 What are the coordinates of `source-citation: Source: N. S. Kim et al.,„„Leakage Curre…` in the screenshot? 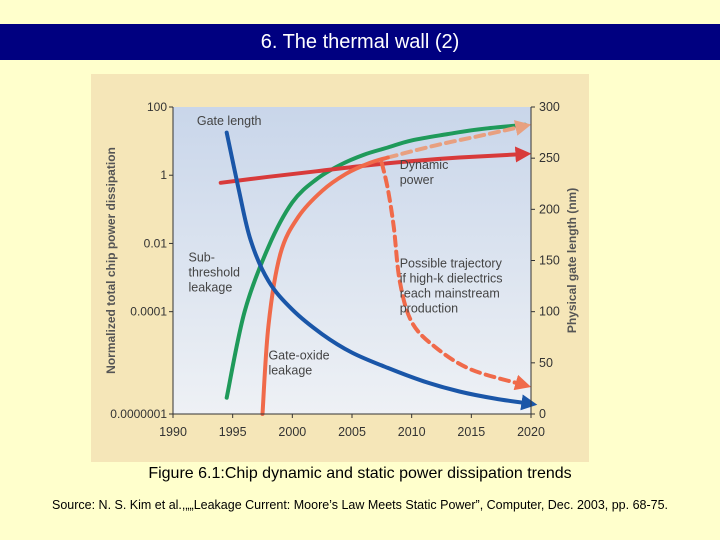 It's located at (360, 505).